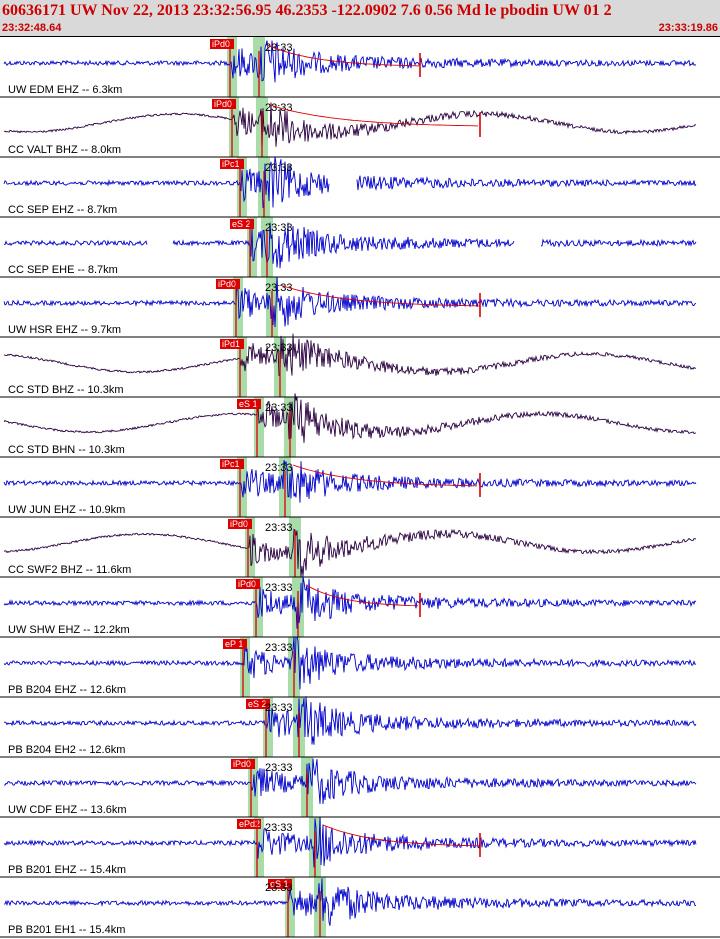  What do you see at coordinates (67, 870) in the screenshot?
I see `trace-label: PB B201 EHZ -- 15.4km` at bounding box center [67, 870].